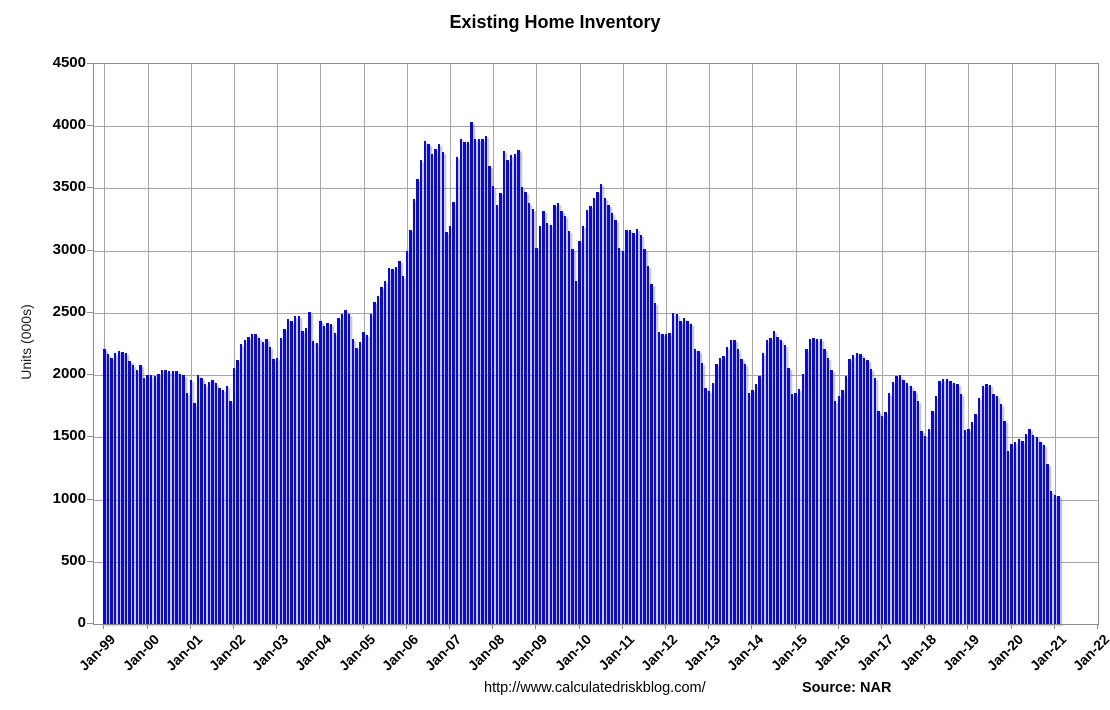  I want to click on source-label: Source: NAR, so click(847, 688).